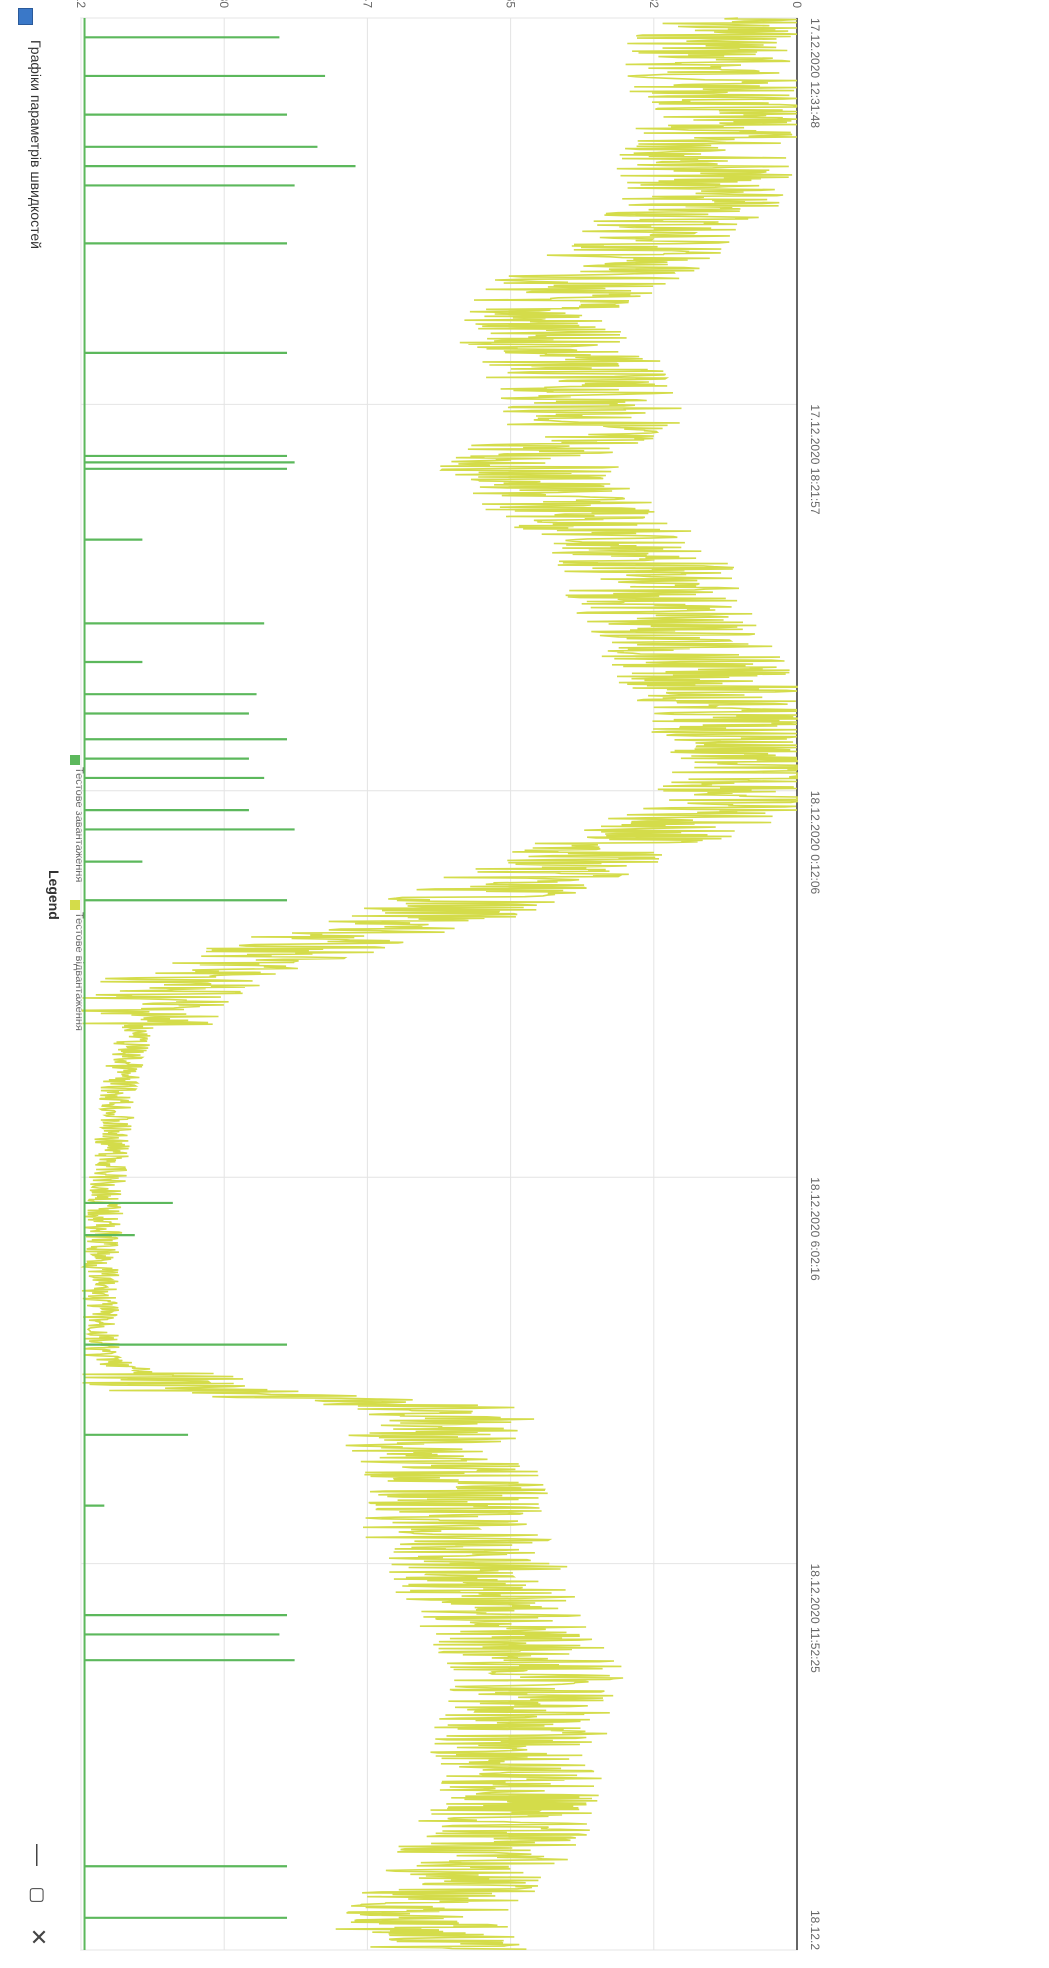 This screenshot has width=1049, height=1968. Describe the element at coordinates (224, 4) in the screenshot. I see `y-tick-label: 75 251 930` at that location.